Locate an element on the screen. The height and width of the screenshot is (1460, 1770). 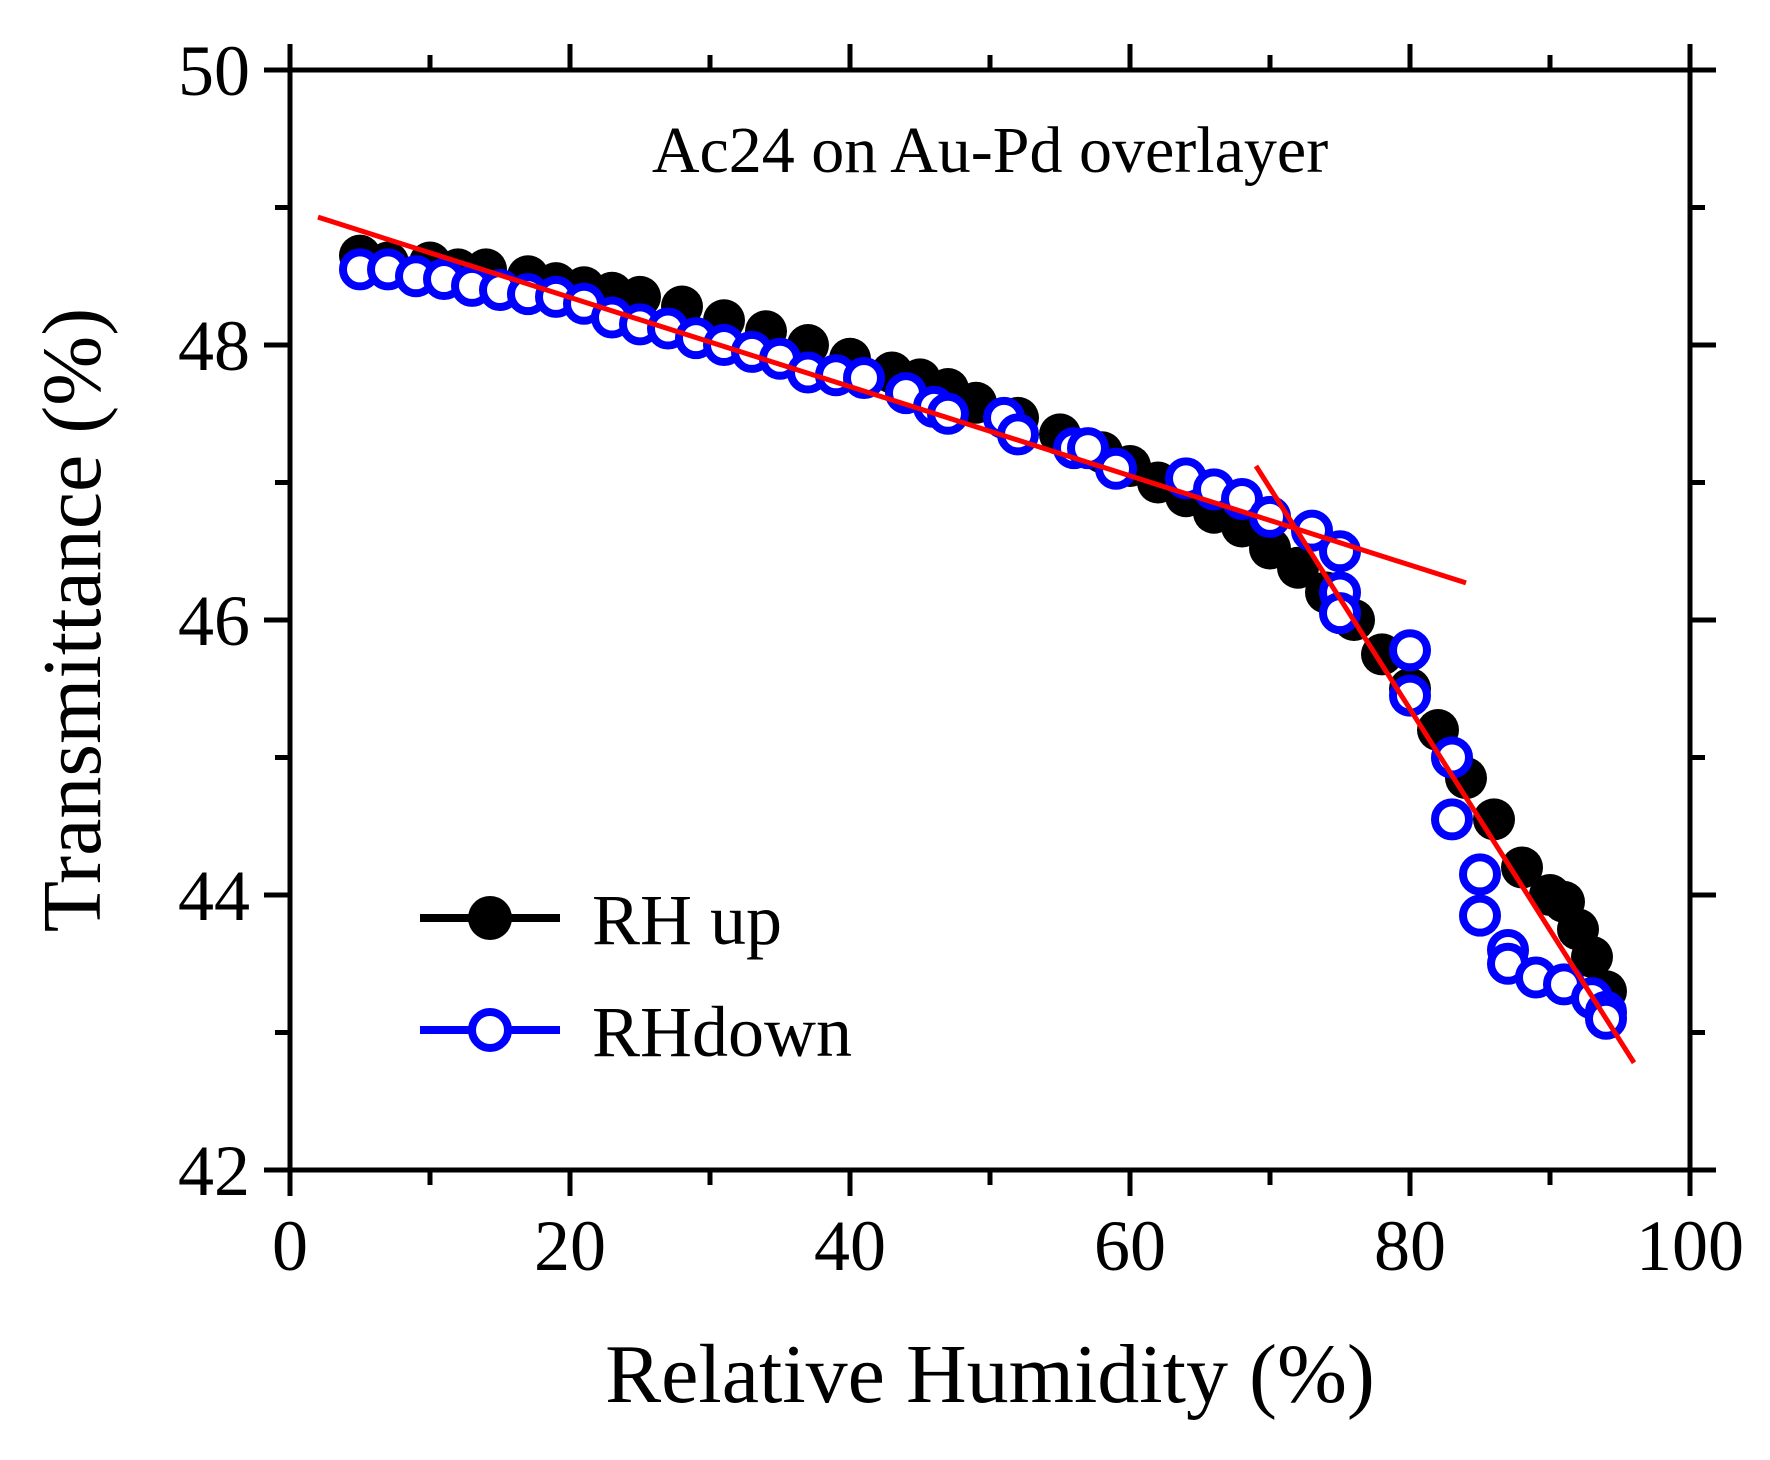
legend-marker-down is located at coordinates (490, 1030).